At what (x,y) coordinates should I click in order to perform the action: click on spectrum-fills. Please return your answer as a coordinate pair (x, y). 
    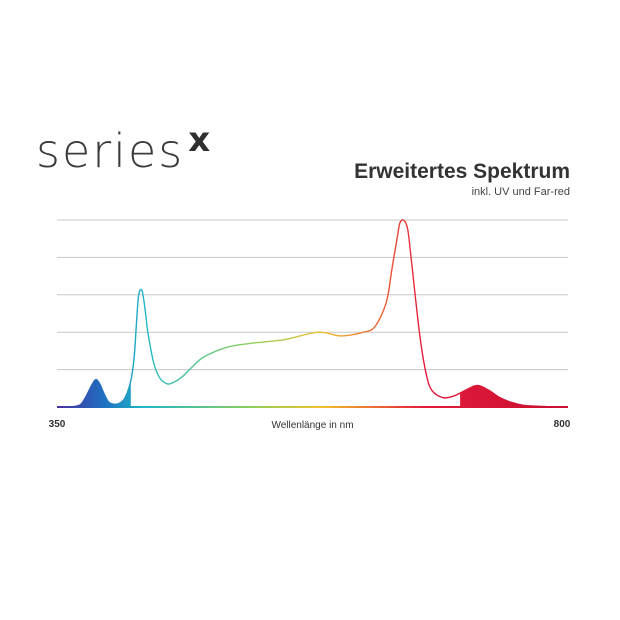
    Looking at the image, I should click on (323, 393).